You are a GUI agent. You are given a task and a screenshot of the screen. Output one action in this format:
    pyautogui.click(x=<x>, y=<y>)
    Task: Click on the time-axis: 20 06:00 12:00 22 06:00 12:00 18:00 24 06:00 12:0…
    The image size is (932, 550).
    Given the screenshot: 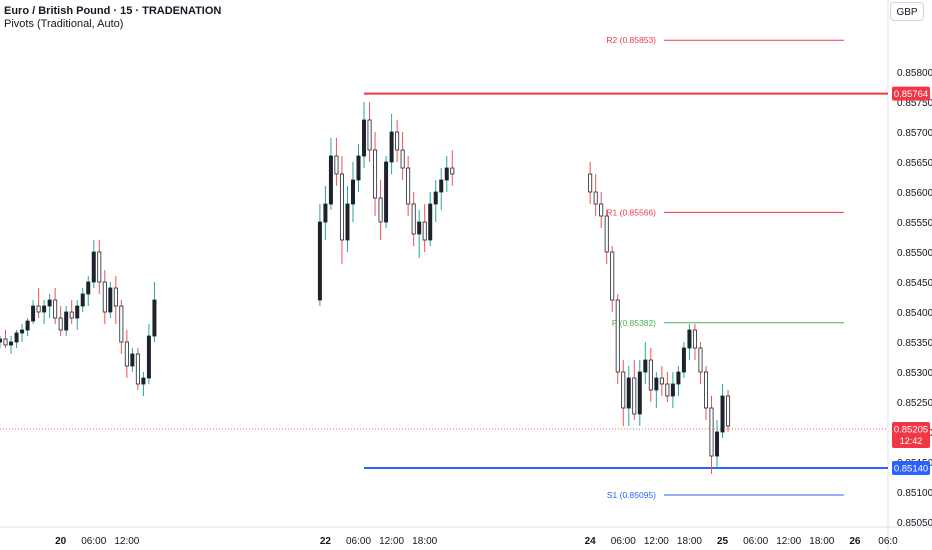 What is the action you would take?
    pyautogui.click(x=476, y=541)
    